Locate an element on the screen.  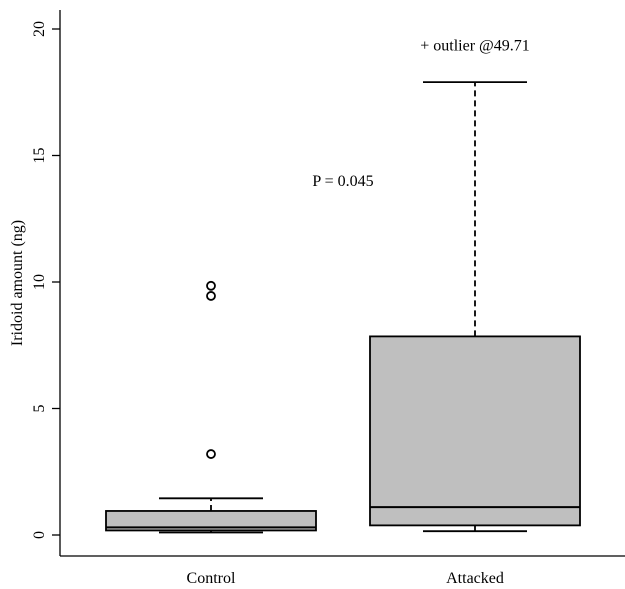
x-tick-label-attacked: Attacked is located at coordinates (475, 578).